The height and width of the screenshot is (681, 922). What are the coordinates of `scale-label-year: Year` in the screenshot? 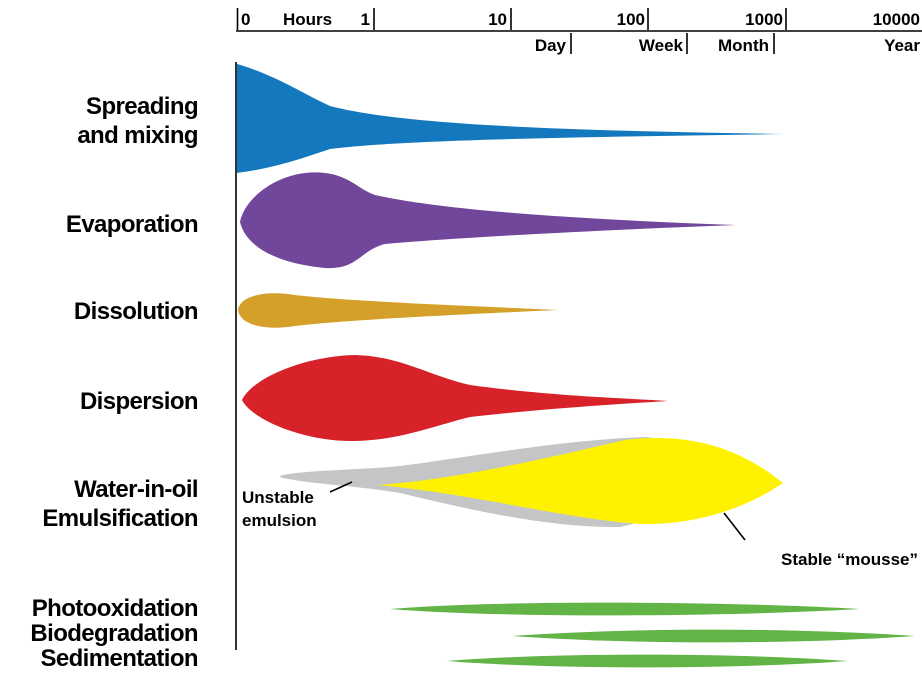 It's located at (902, 45).